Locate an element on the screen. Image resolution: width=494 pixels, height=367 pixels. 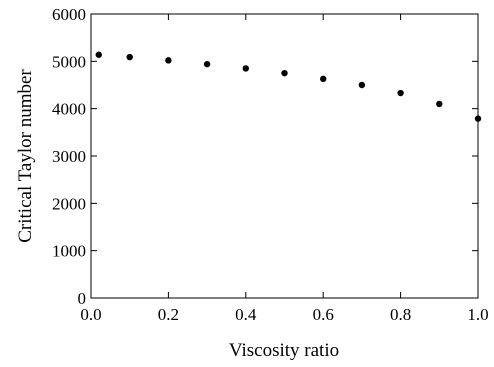
x-tick-label: 0.4 is located at coordinates (246, 314).